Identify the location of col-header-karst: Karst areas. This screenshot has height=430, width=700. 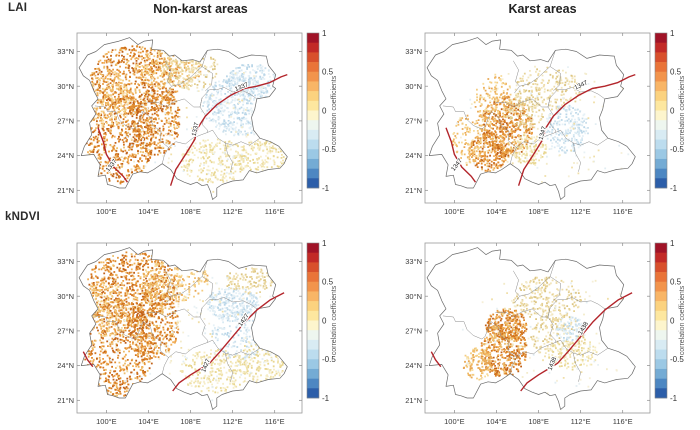
(542, 9).